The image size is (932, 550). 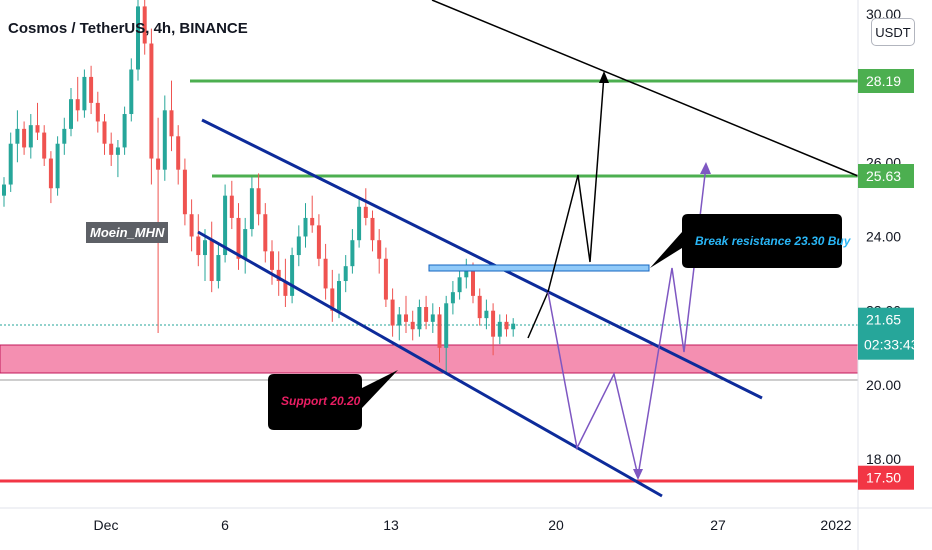 I want to click on price-labels: 28.19 25.63 21.65 02:33:43 17.50, so click(x=888, y=279).